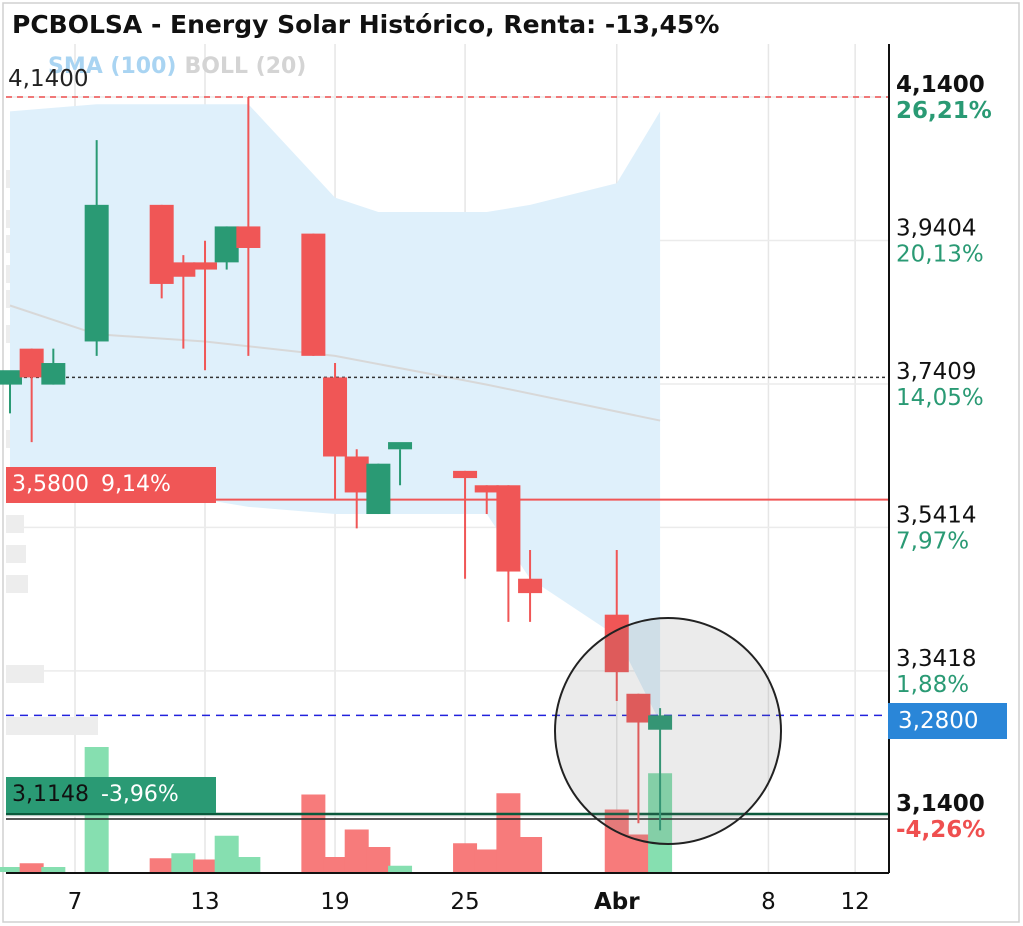 The image size is (1023, 926). I want to click on y-tick-price: 3,5414, so click(936, 515).